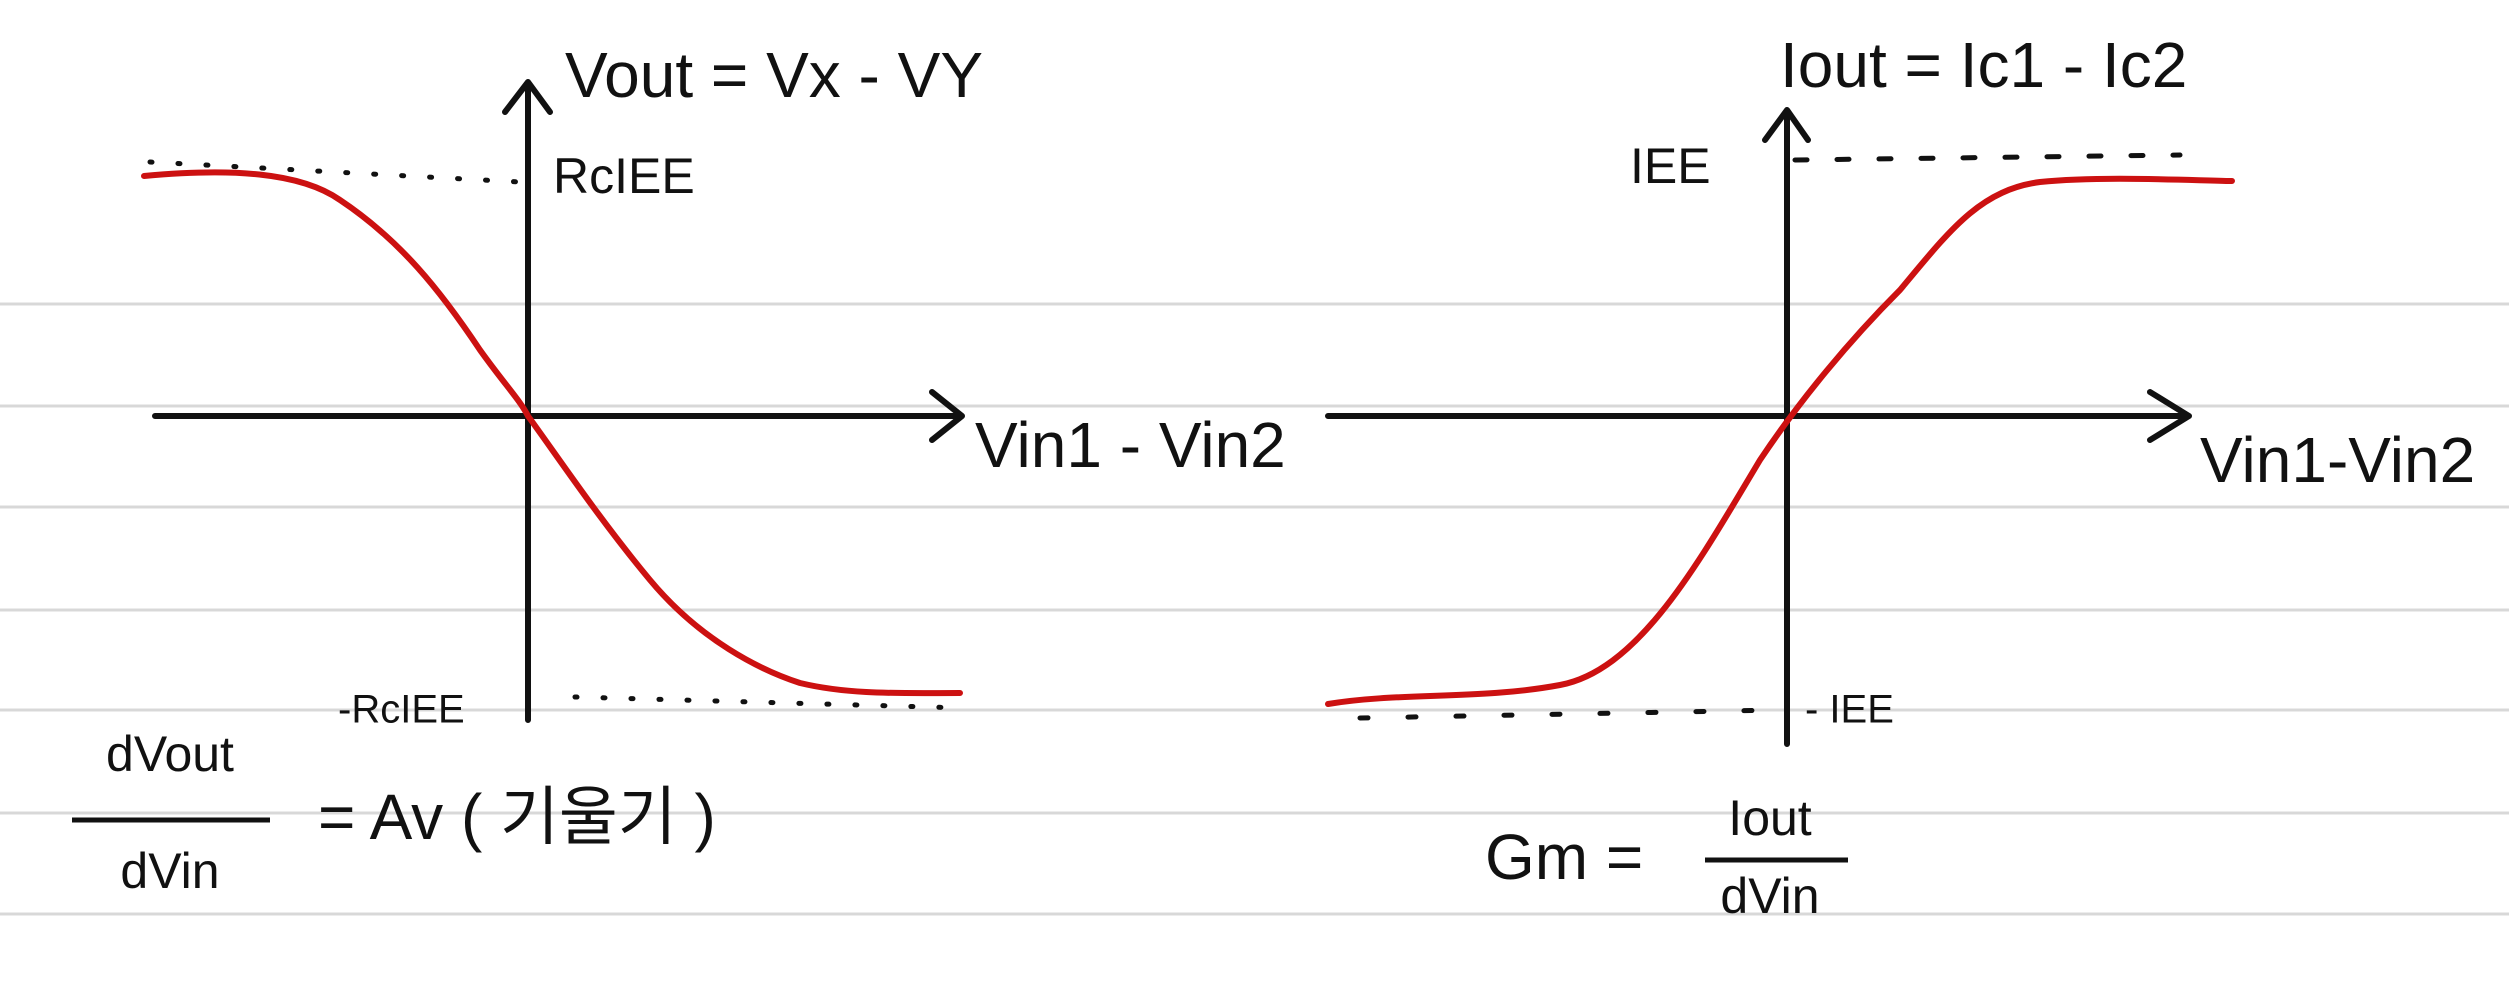  I want to click on bottom-level-label: -RcIEE, so click(401, 710).